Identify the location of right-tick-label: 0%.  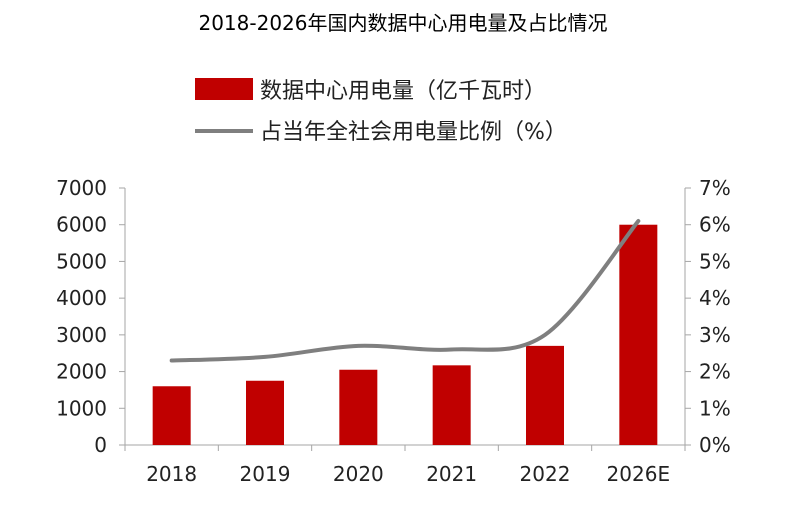
(715, 445).